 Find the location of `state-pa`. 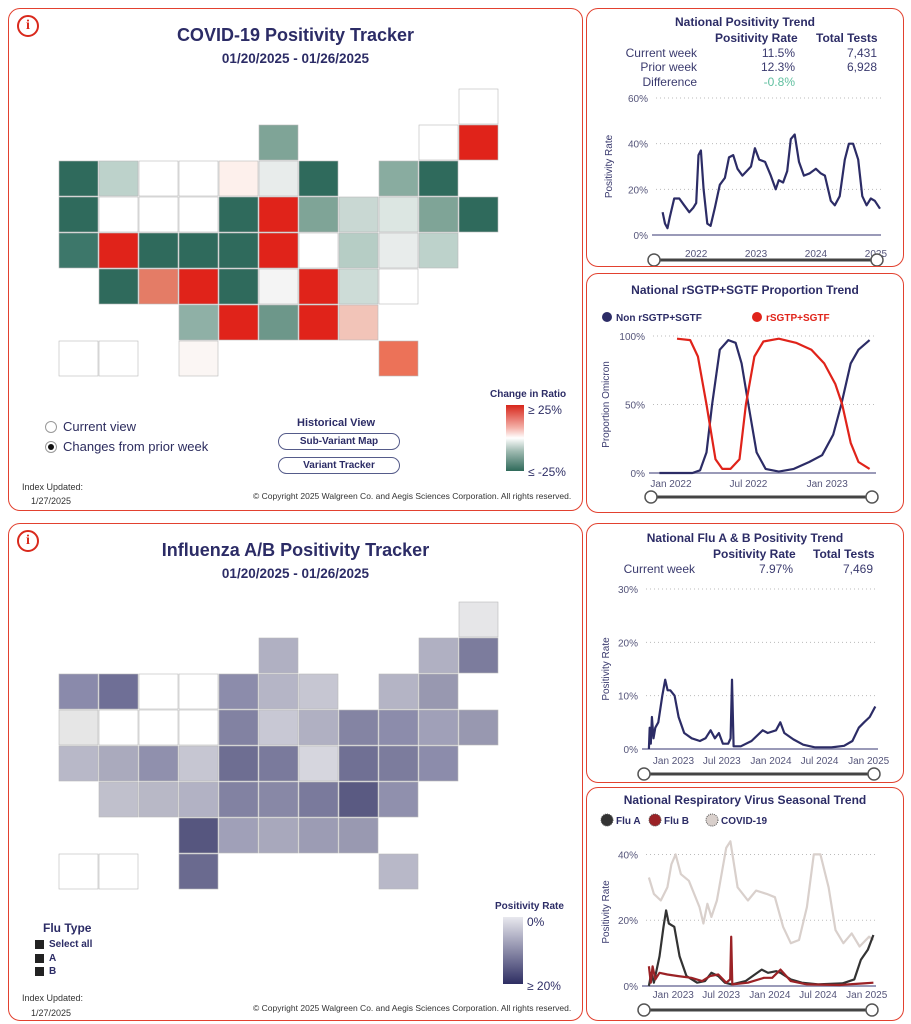

state-pa is located at coordinates (358, 727).